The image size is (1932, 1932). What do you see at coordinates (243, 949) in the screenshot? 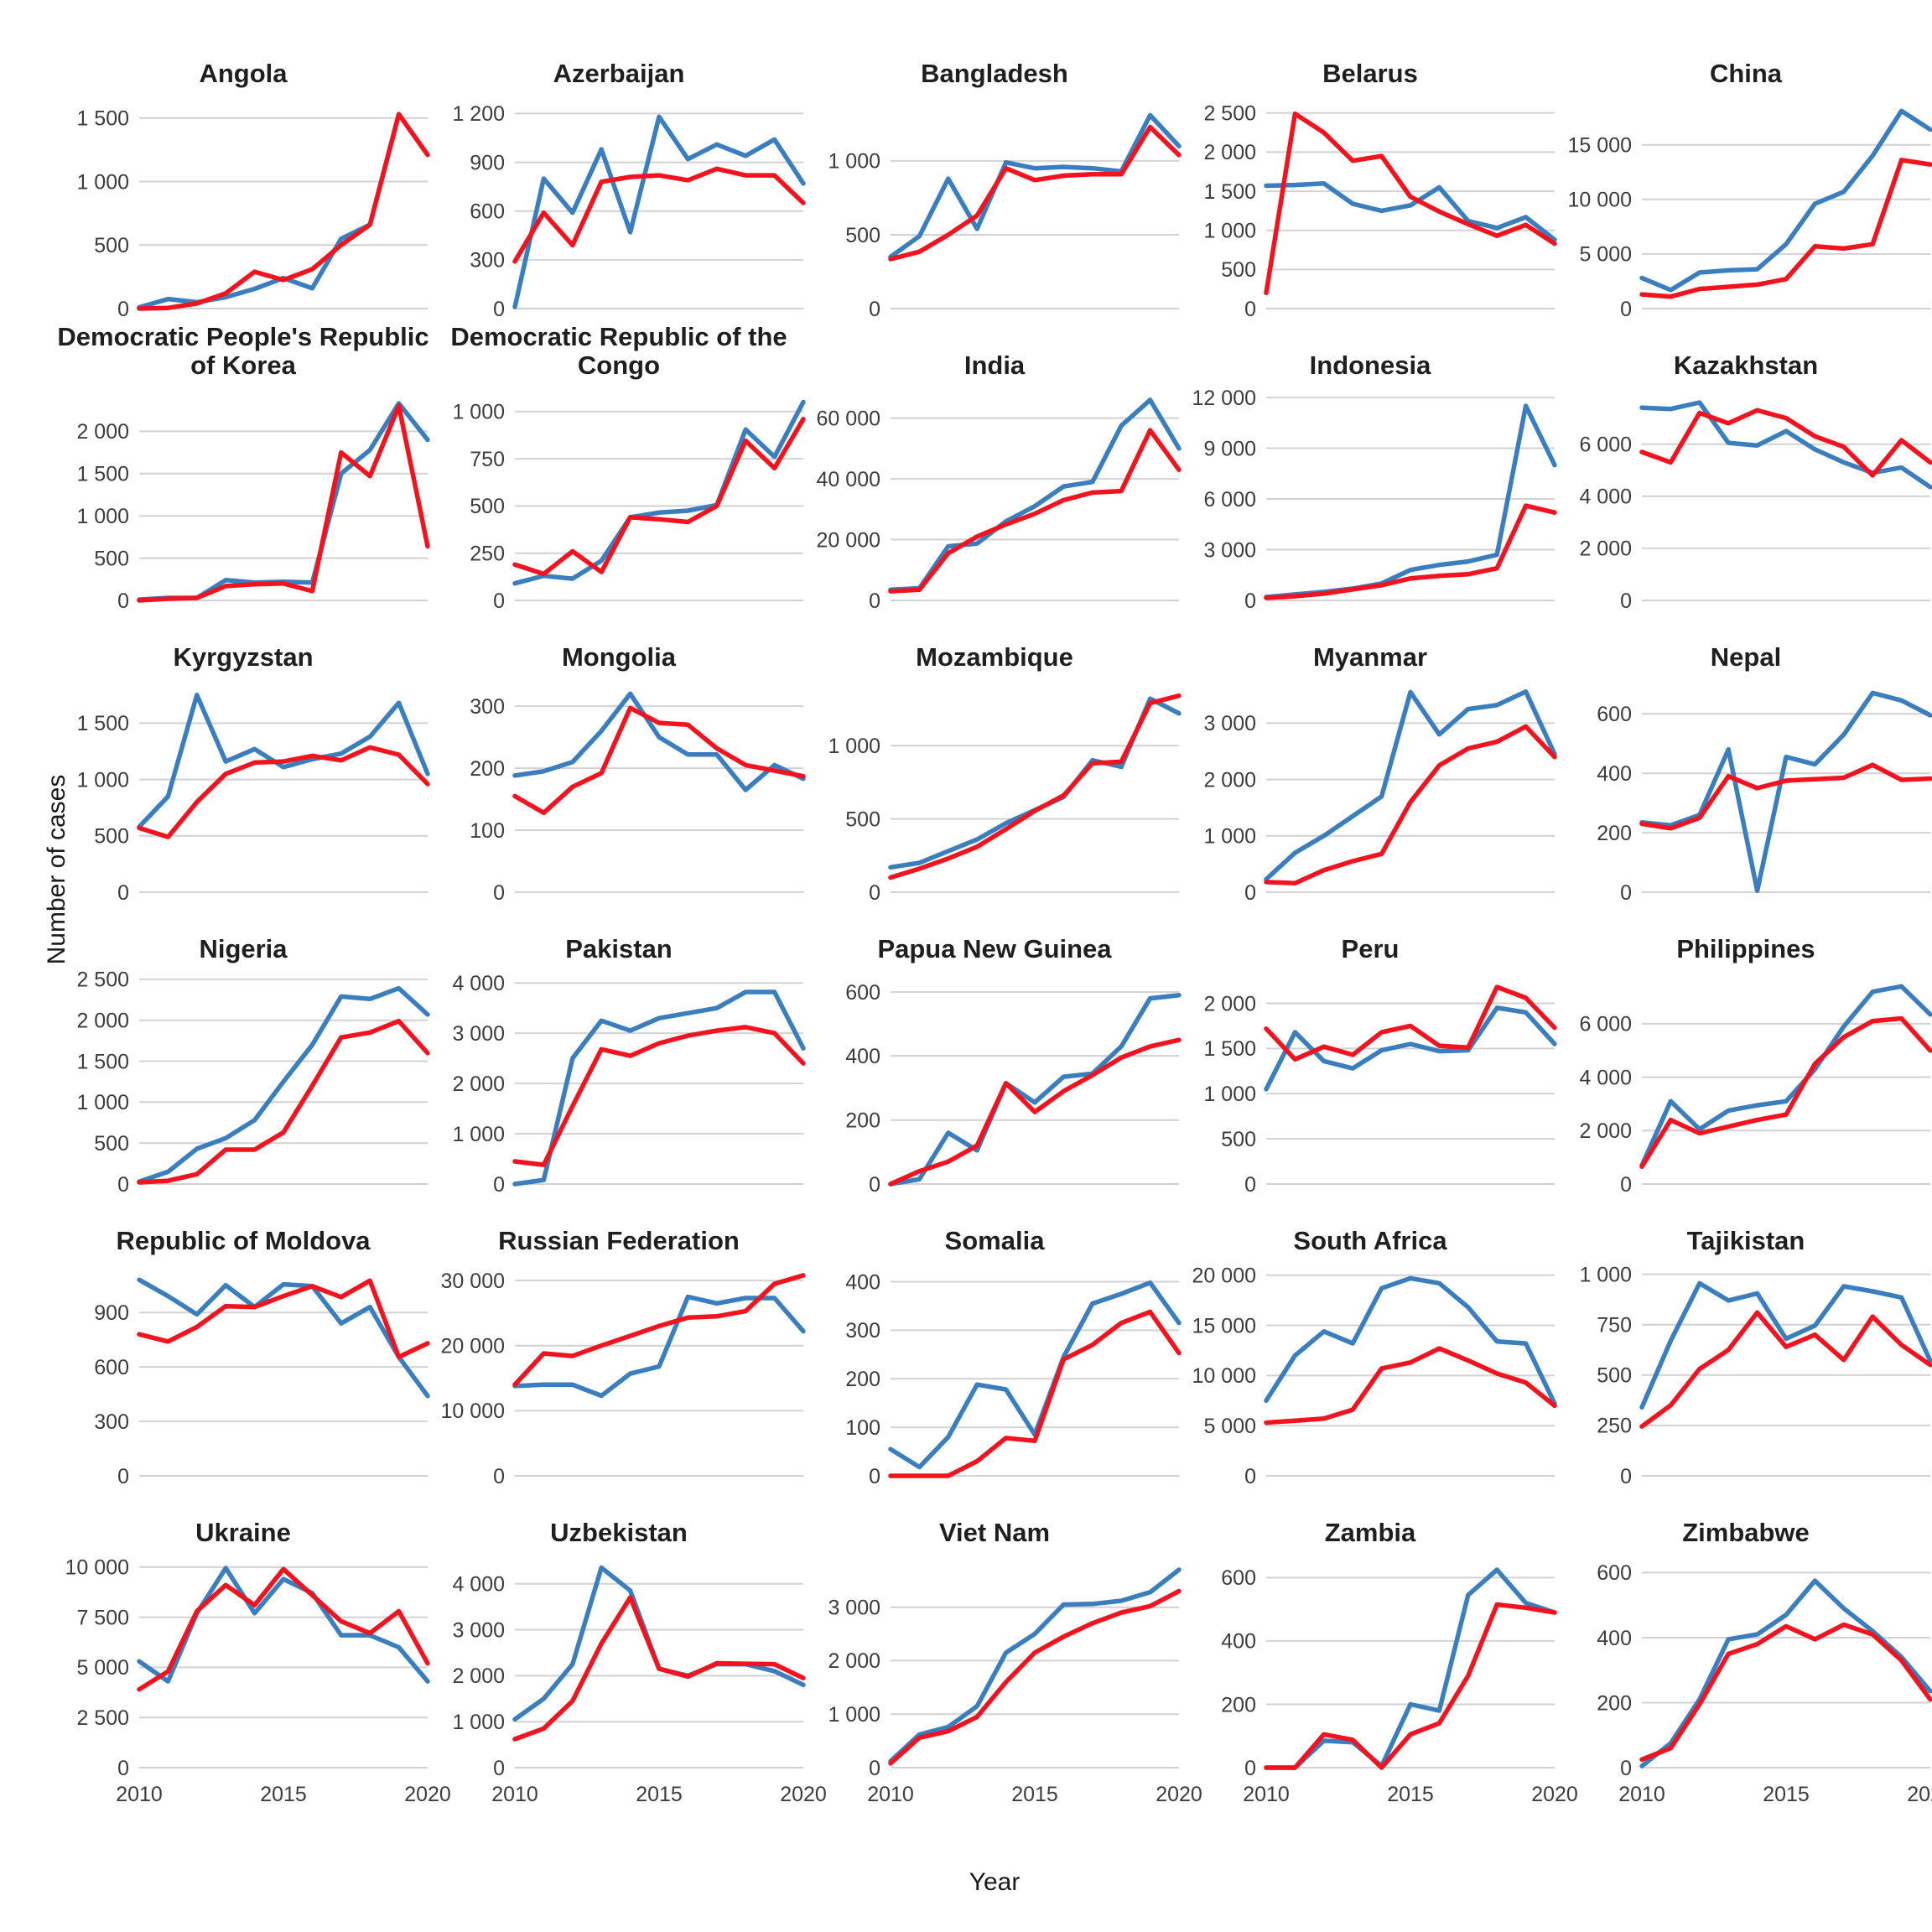
I see `panel-title: Nigeria` at bounding box center [243, 949].